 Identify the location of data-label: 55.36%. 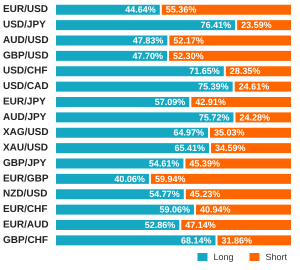
(181, 9).